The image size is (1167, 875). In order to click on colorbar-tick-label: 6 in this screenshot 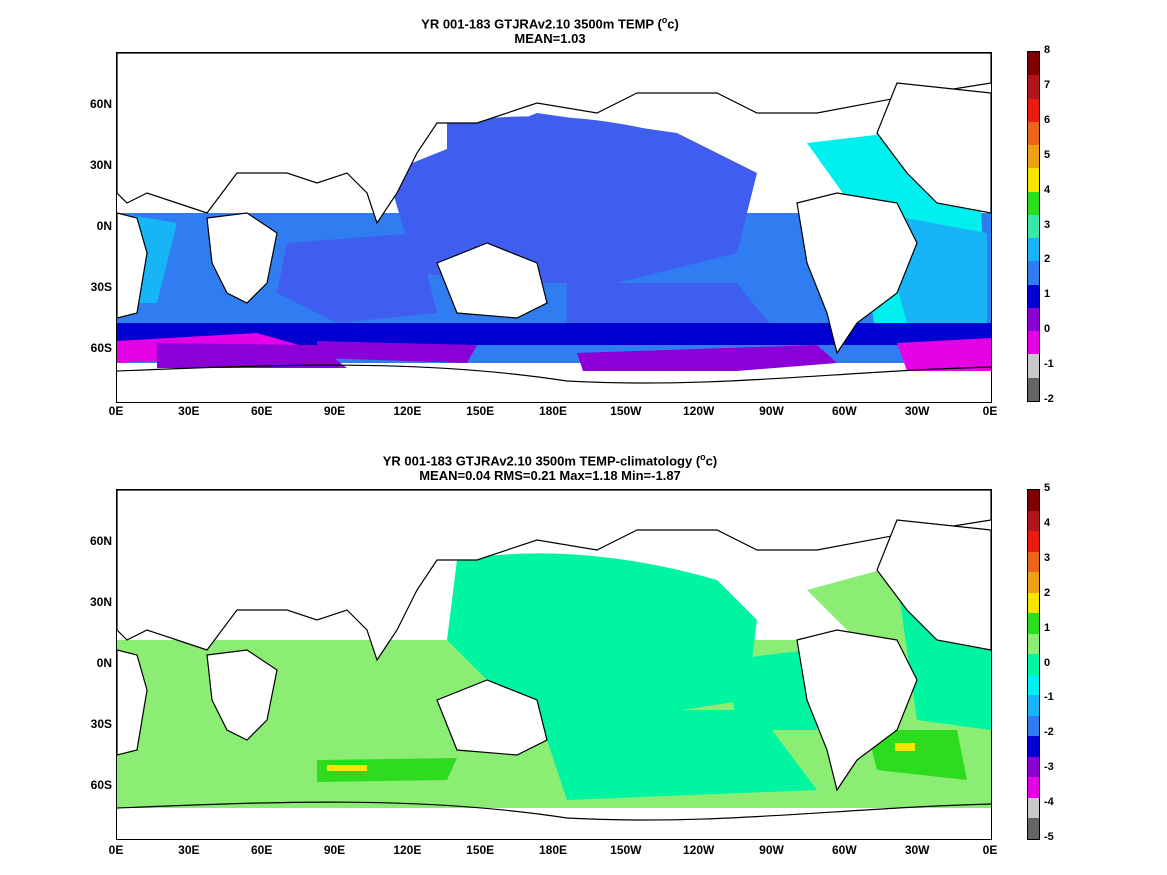, I will do `click(1047, 119)`.